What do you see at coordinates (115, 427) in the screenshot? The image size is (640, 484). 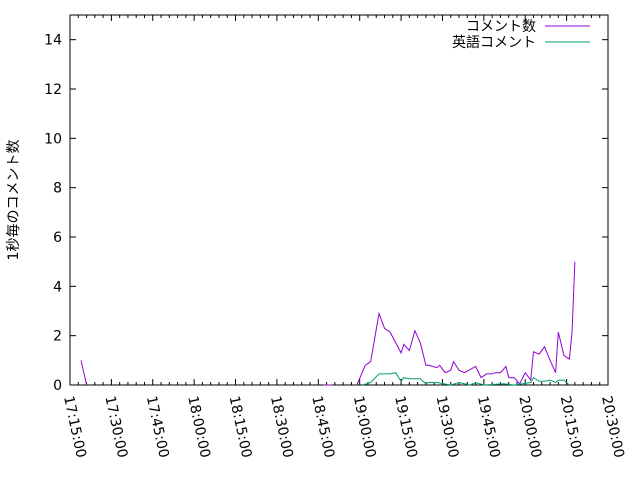 I see `x-tick-label: 17:30:00` at bounding box center [115, 427].